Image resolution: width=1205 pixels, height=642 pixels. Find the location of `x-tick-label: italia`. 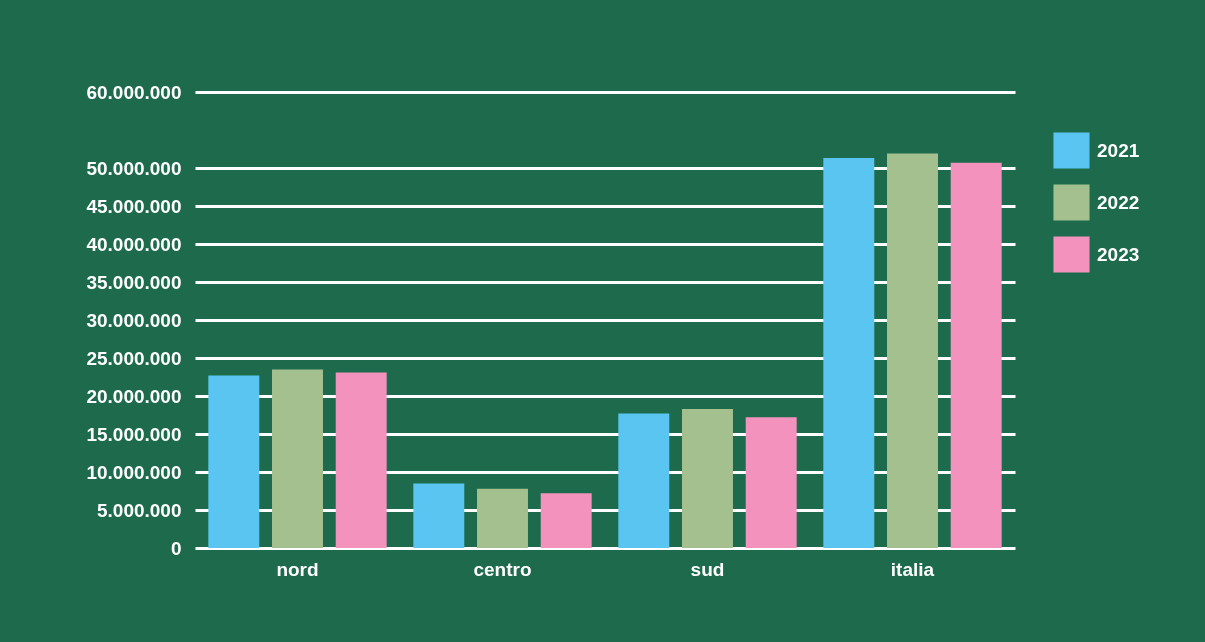

x-tick-label: italia is located at coordinates (912, 569).